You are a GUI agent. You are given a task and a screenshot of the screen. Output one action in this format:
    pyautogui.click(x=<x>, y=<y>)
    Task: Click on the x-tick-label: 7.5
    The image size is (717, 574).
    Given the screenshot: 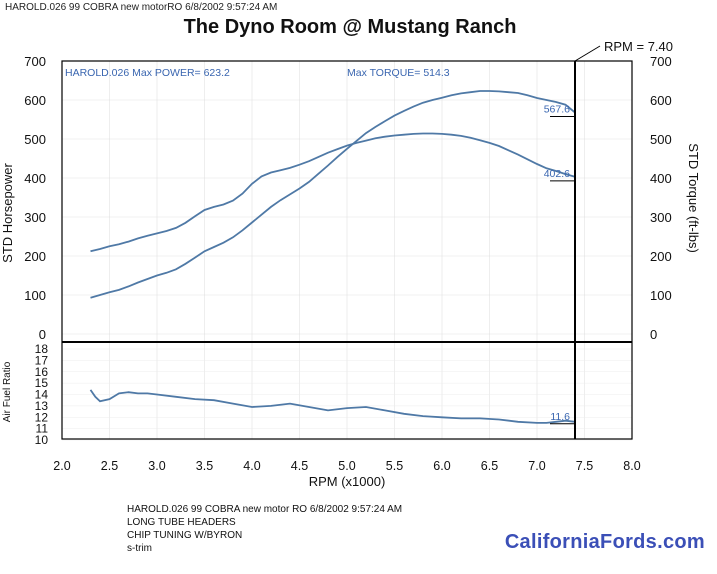 What is the action you would take?
    pyautogui.click(x=584, y=466)
    